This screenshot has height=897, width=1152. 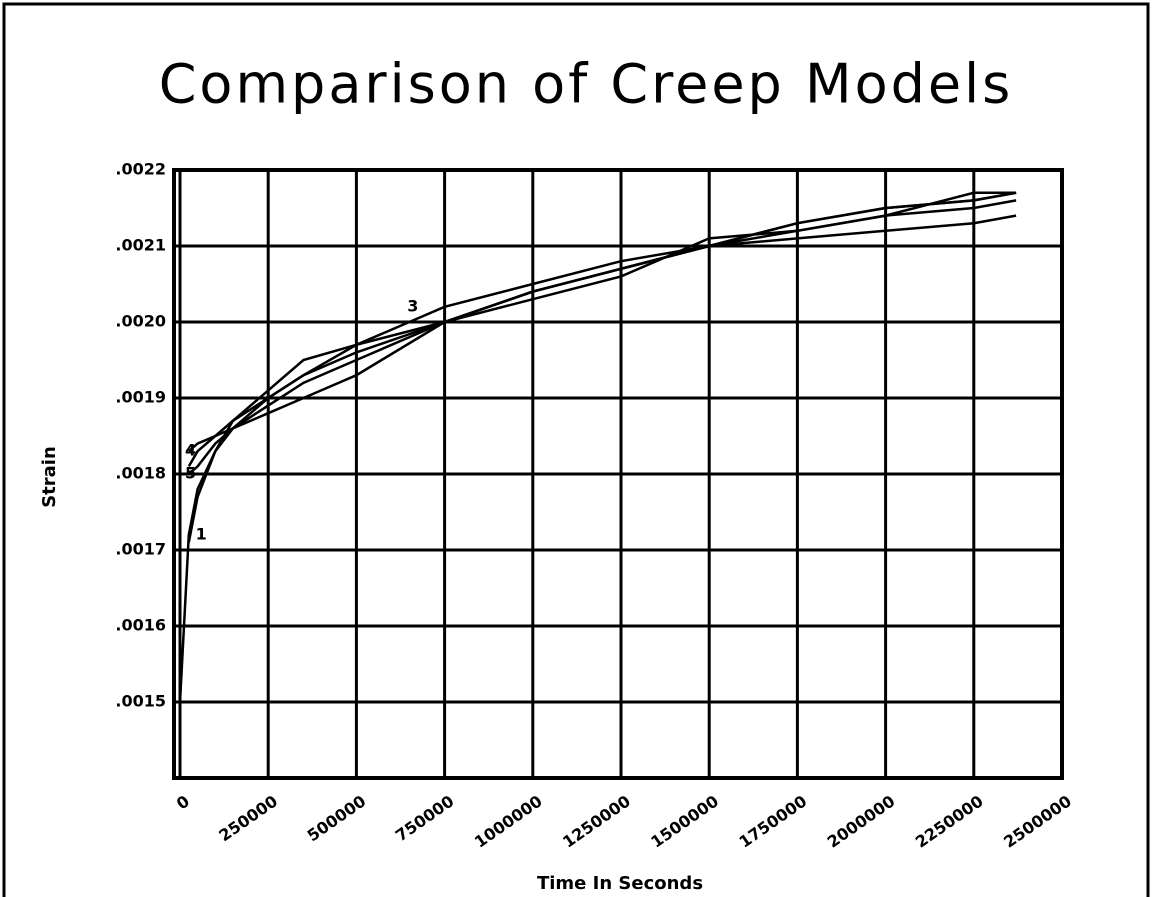 I want to click on x-tick-label: 2000000, so click(x=861, y=821).